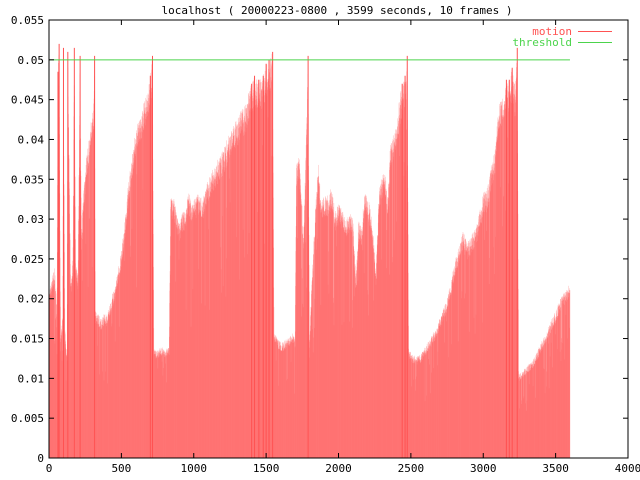  What do you see at coordinates (31, 378) in the screenshot?
I see `y-tick-label-2: 0.01` at bounding box center [31, 378].